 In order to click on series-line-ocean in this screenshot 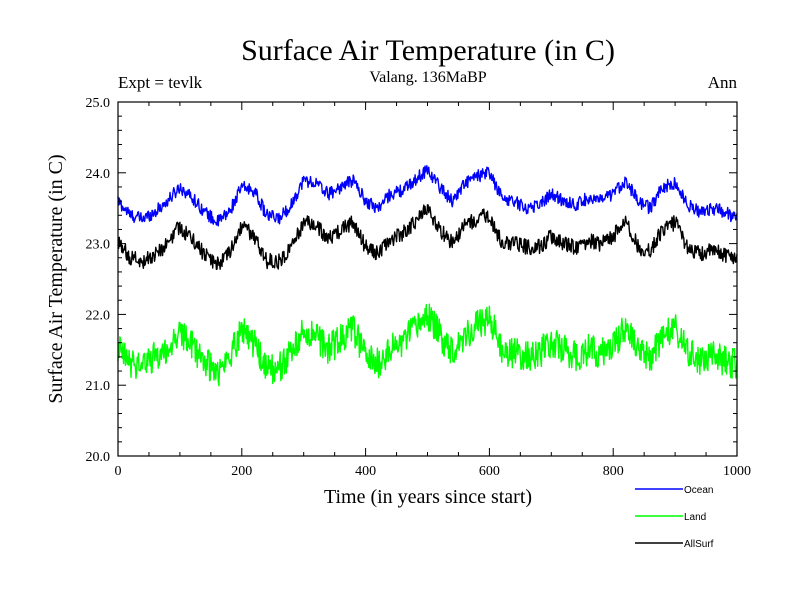, I will do `click(427, 196)`.